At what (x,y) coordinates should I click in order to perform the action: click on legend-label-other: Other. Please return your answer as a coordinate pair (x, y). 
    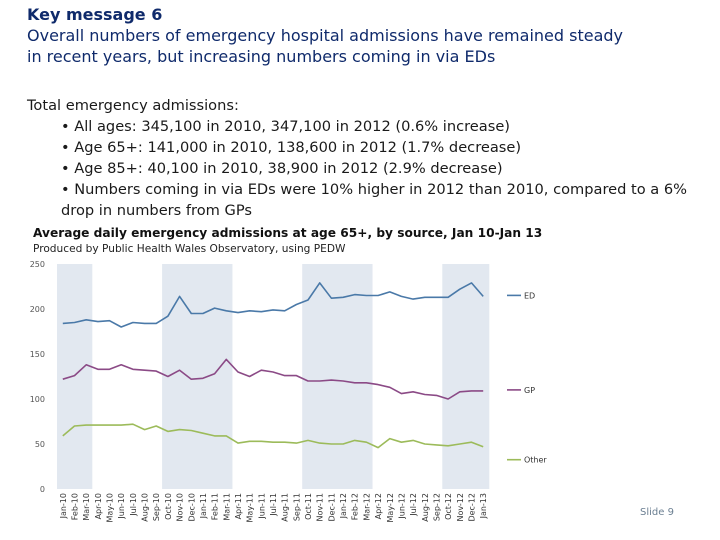
    Looking at the image, I should click on (535, 460).